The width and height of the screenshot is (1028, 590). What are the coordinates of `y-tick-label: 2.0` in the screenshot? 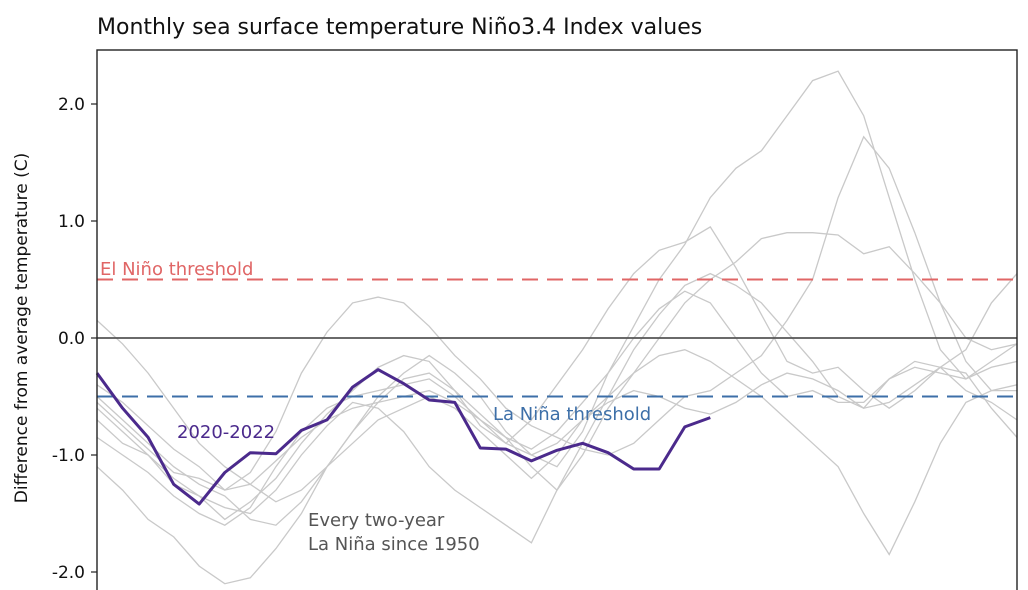 It's located at (71, 105).